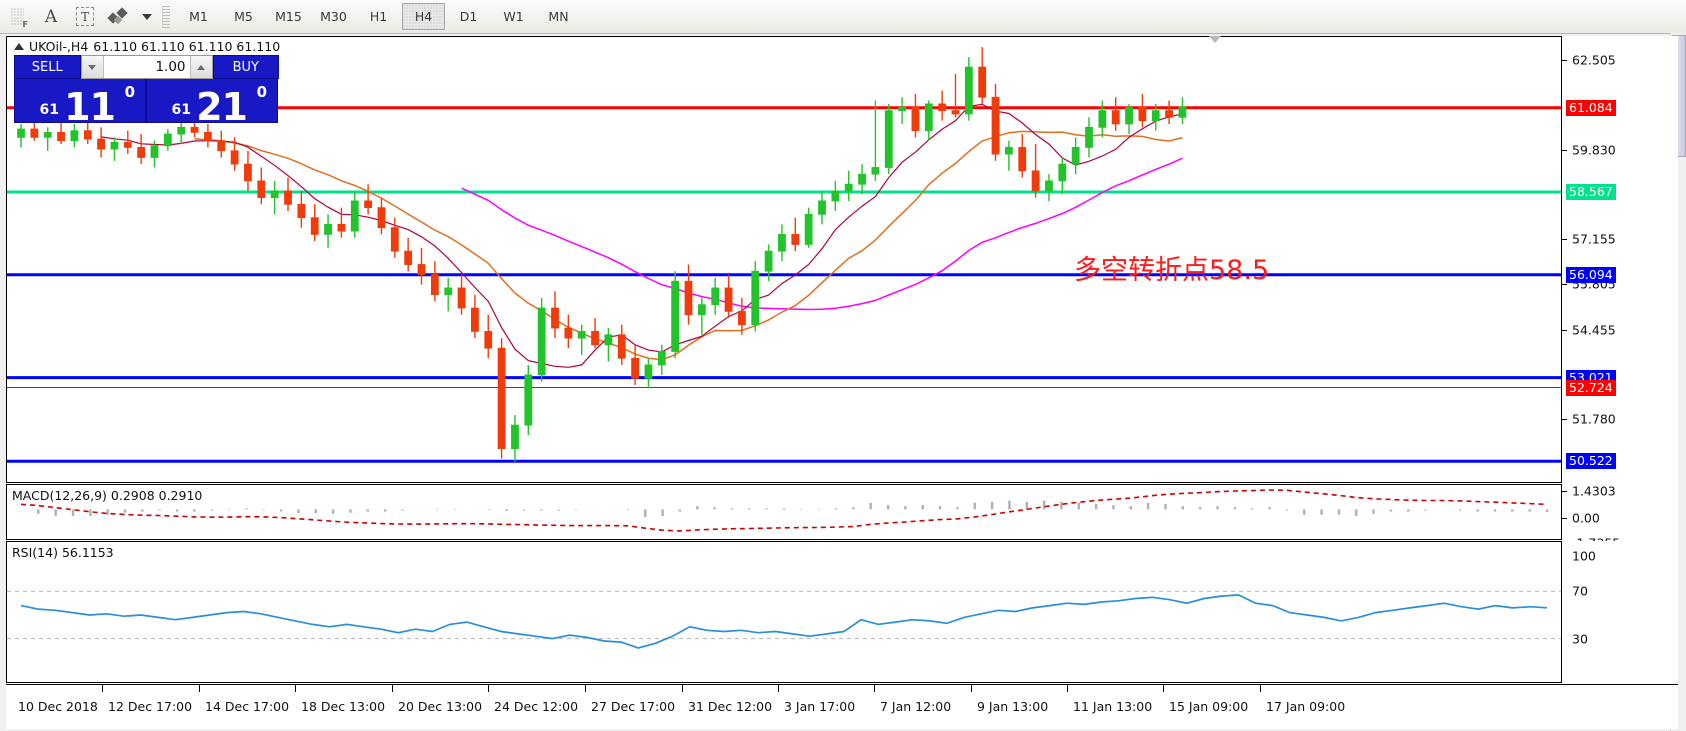 This screenshot has width=1686, height=731. Describe the element at coordinates (288, 16) in the screenshot. I see `timeframe-m15: M15` at that location.